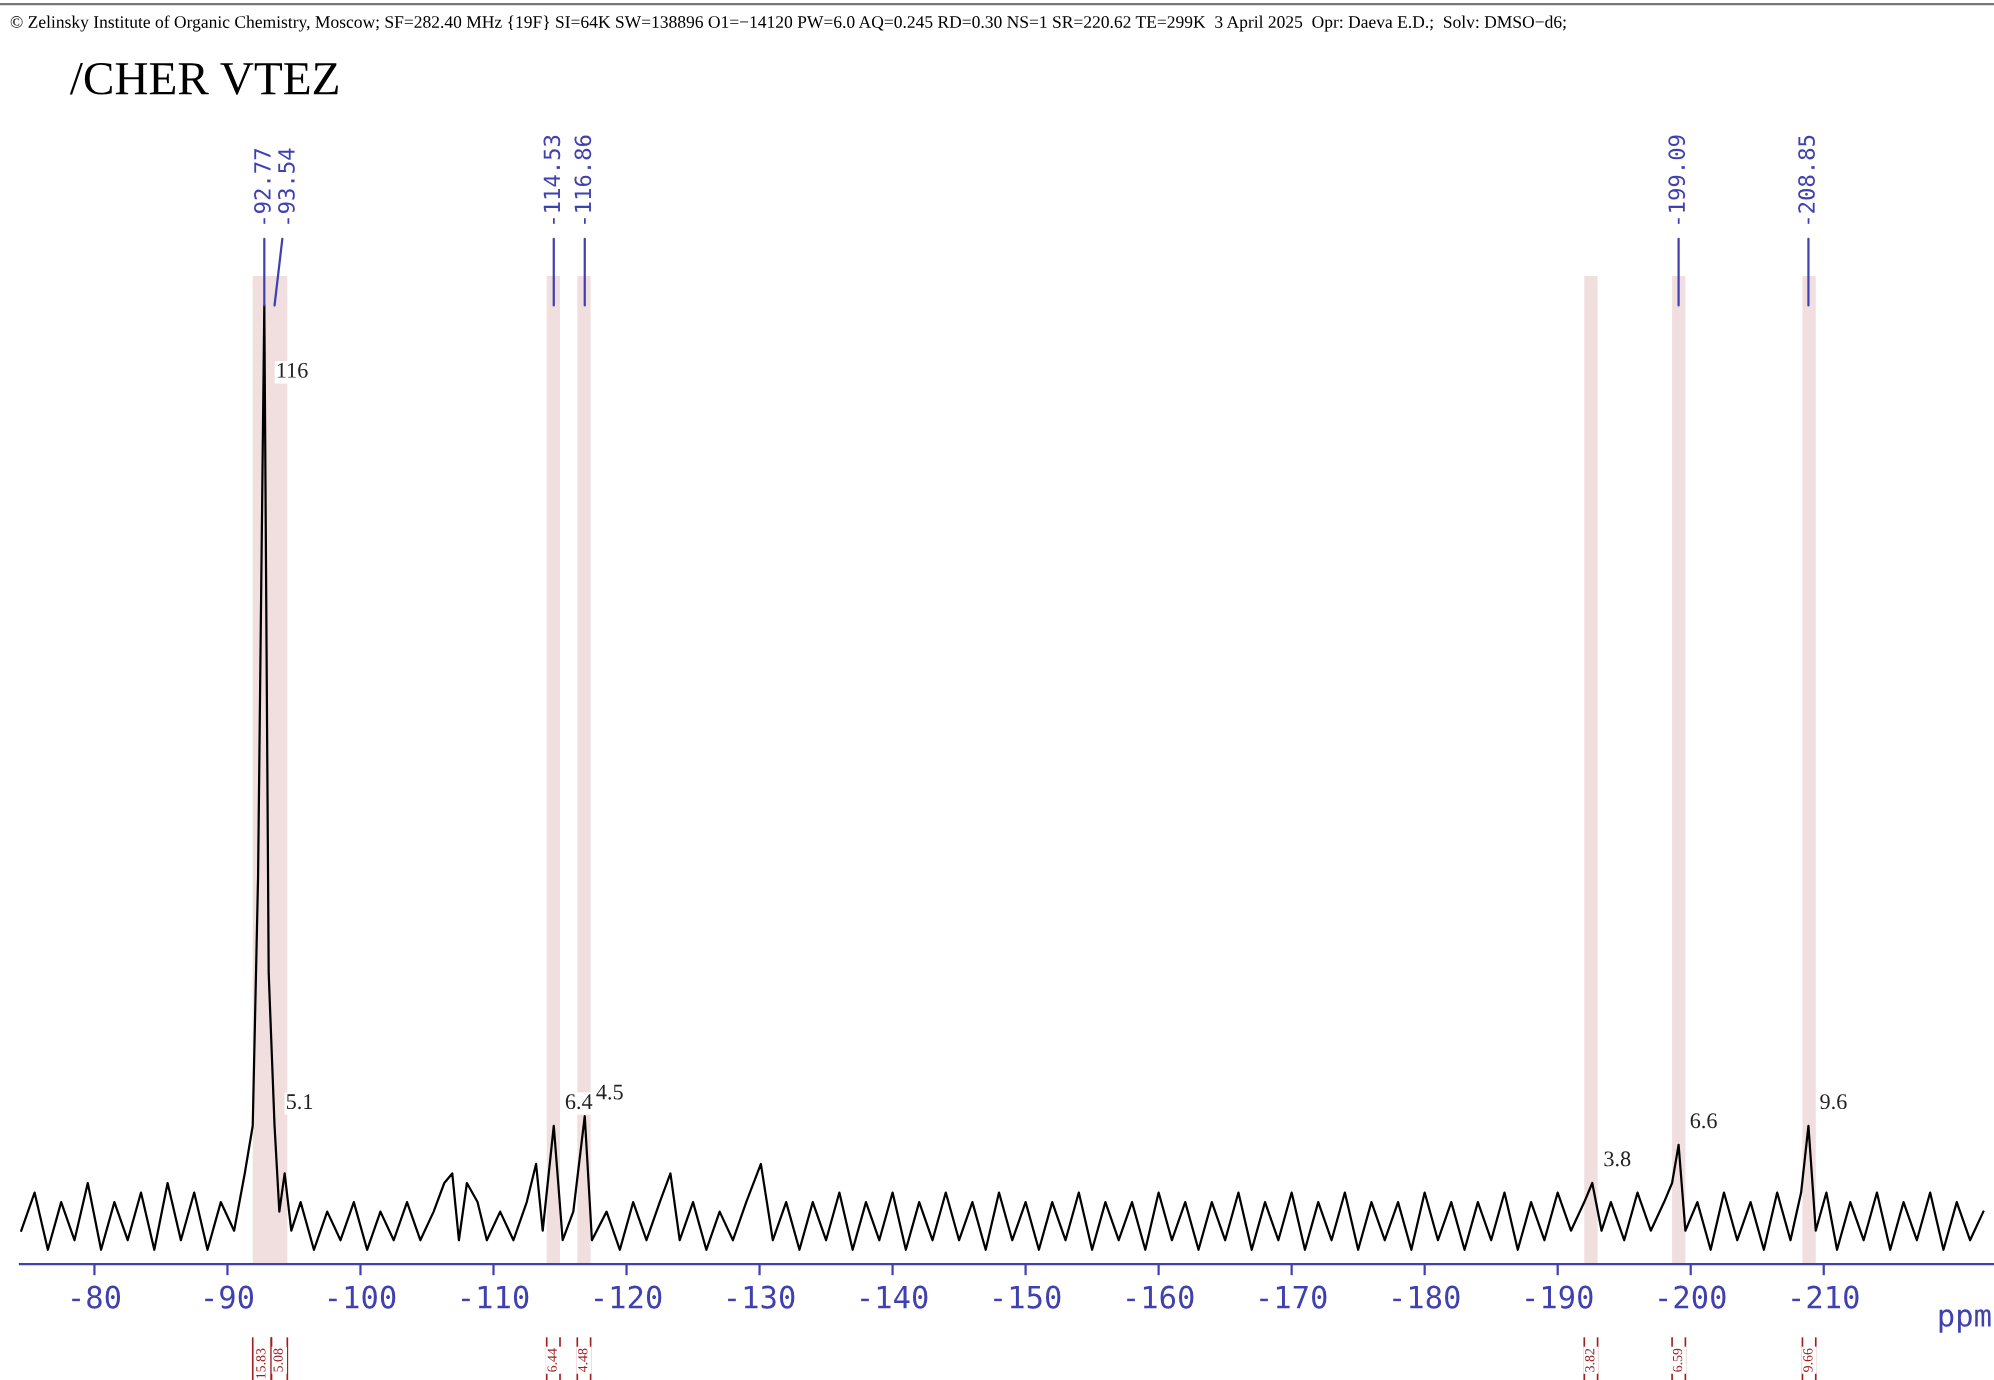 The width and height of the screenshot is (1994, 1380). Describe the element at coordinates (1677, 179) in the screenshot. I see `annotation: -199.09` at that location.